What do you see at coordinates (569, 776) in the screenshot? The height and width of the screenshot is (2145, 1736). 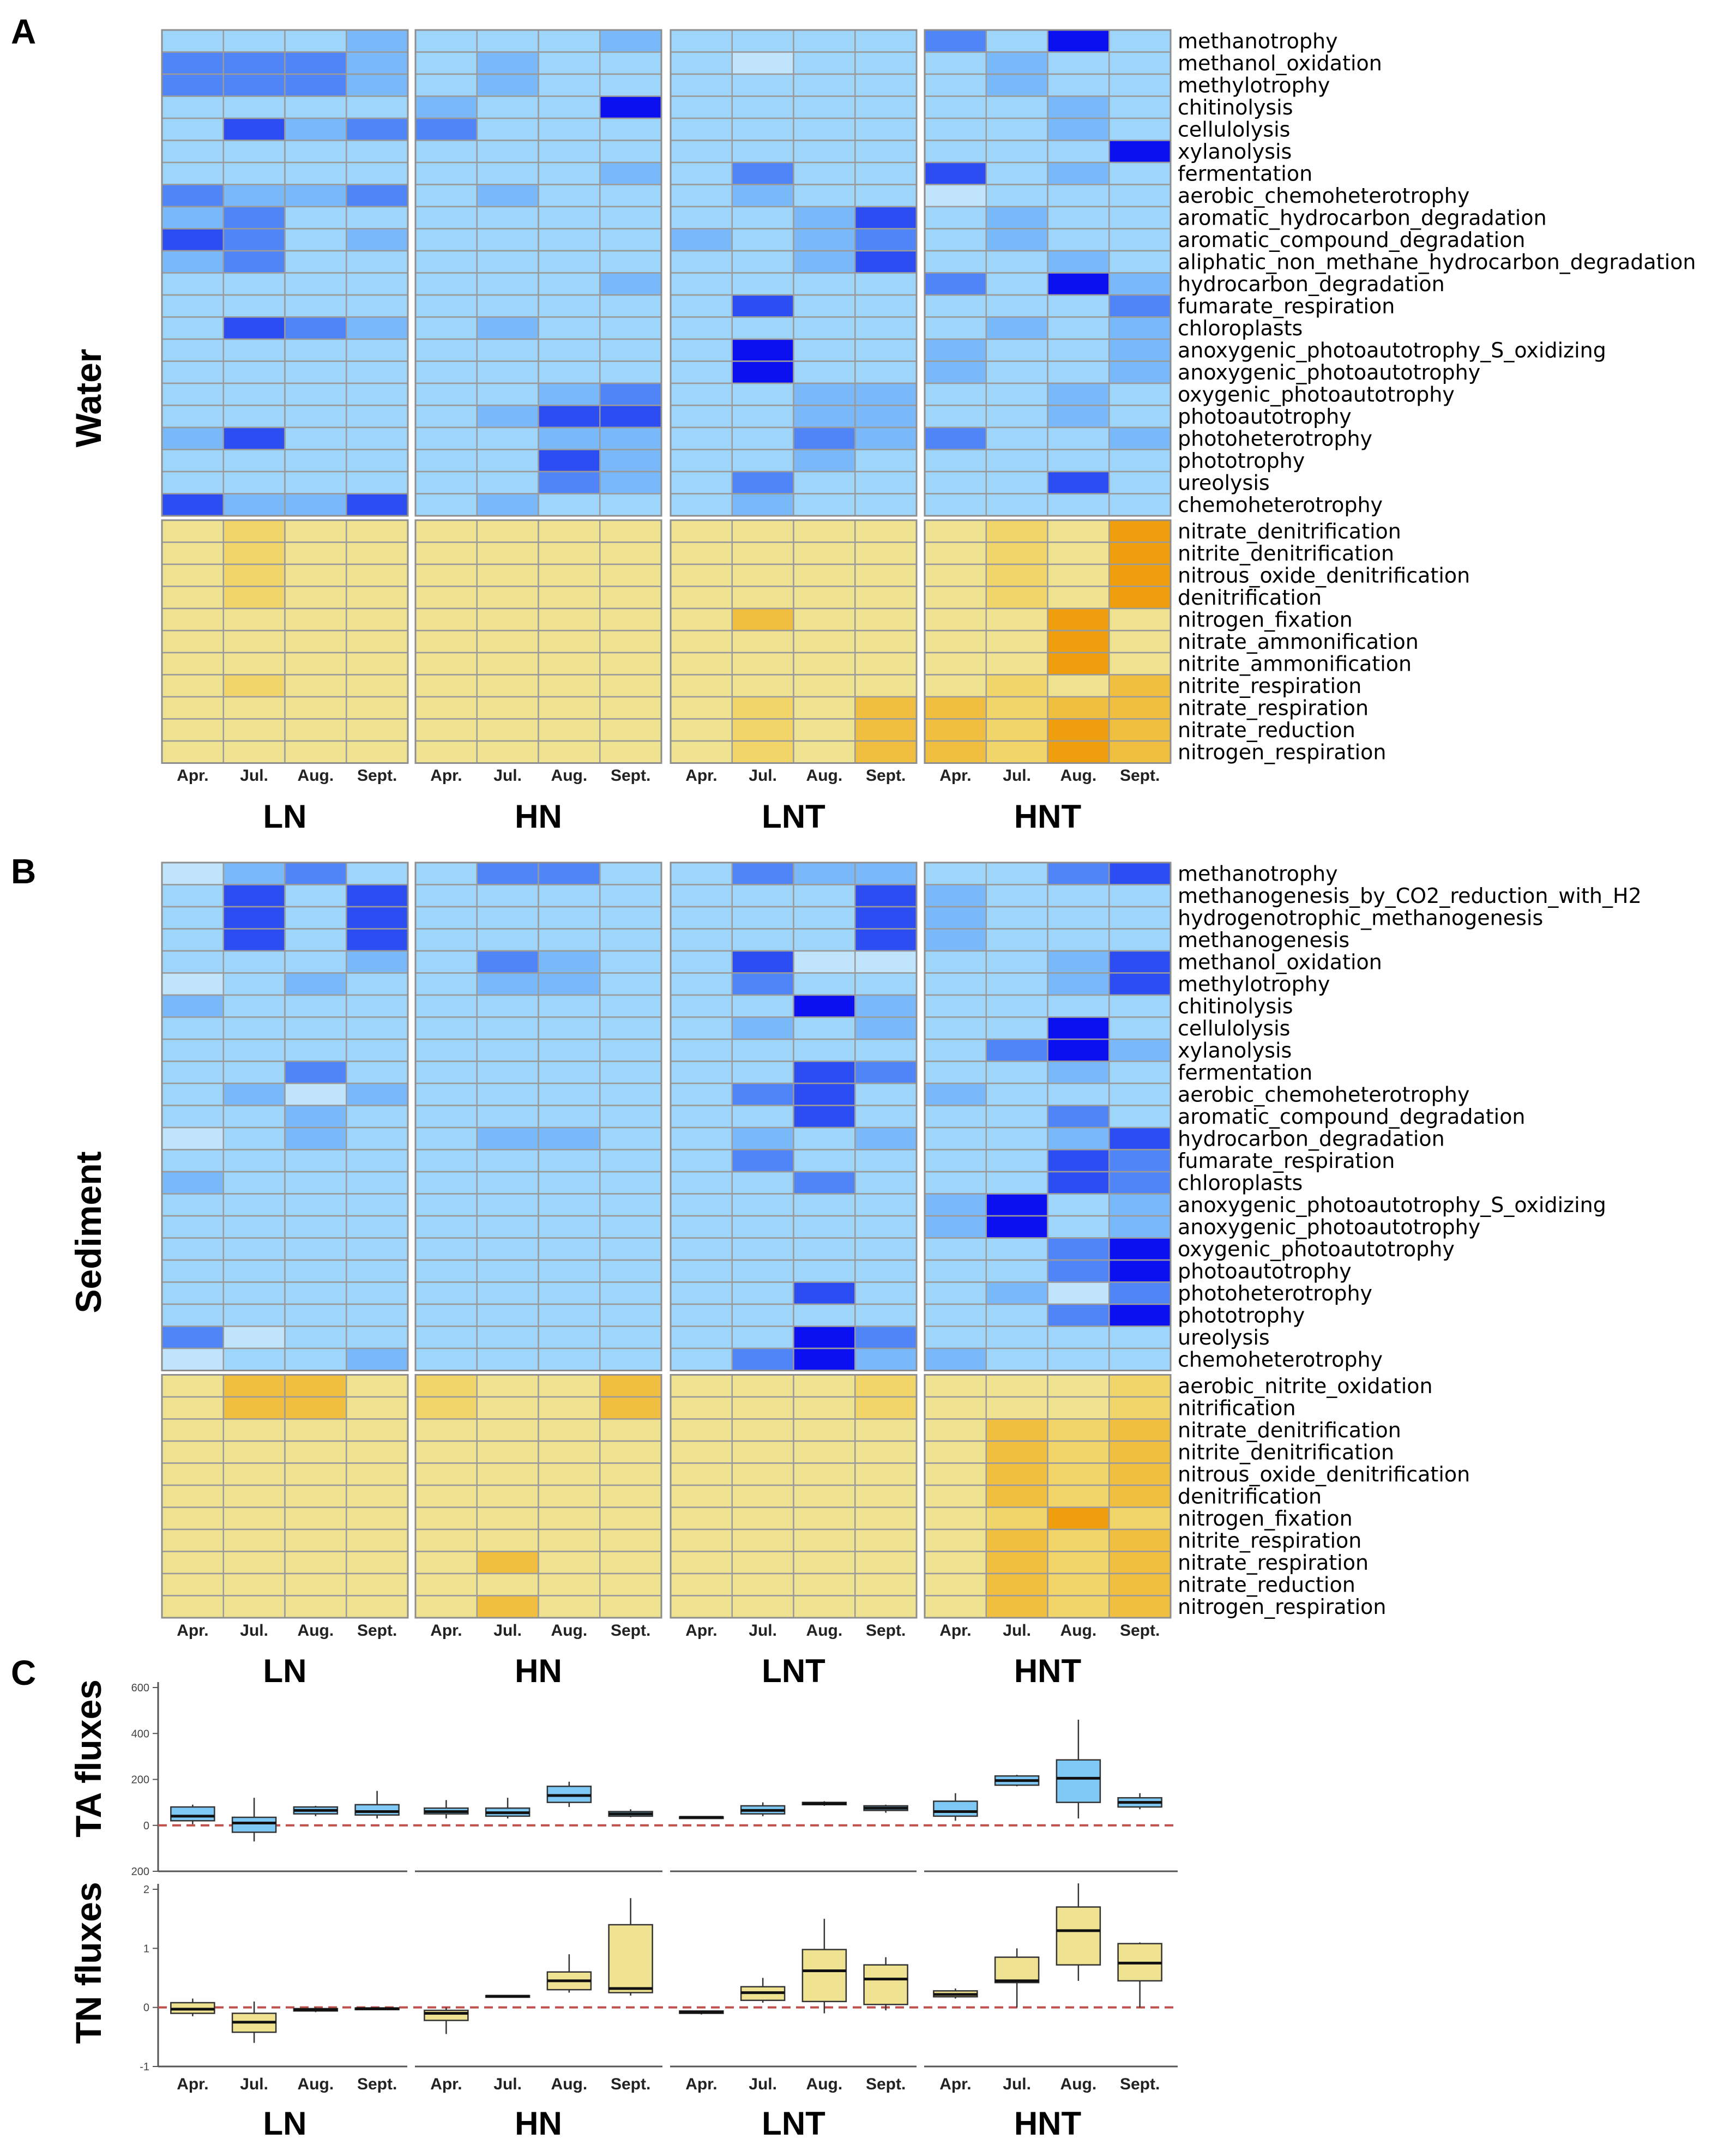 I see `month-tick-label: Aug.` at bounding box center [569, 776].